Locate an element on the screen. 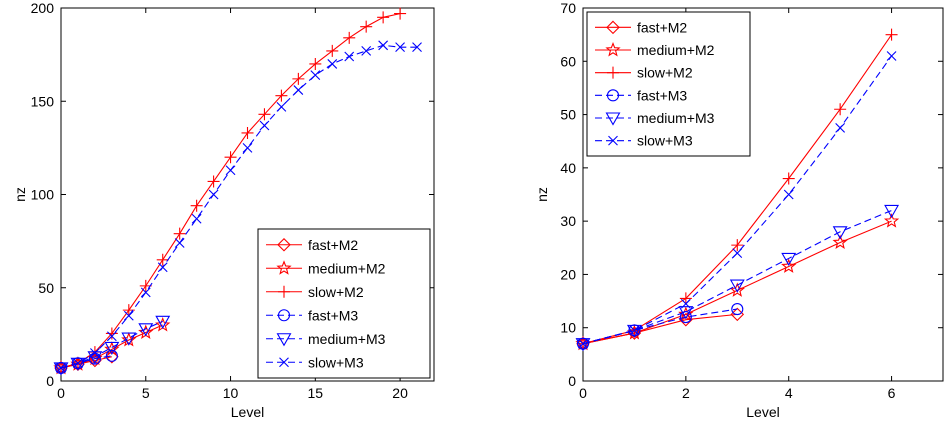 This screenshot has width=951, height=435. x-tick-label: 20 is located at coordinates (400, 393).